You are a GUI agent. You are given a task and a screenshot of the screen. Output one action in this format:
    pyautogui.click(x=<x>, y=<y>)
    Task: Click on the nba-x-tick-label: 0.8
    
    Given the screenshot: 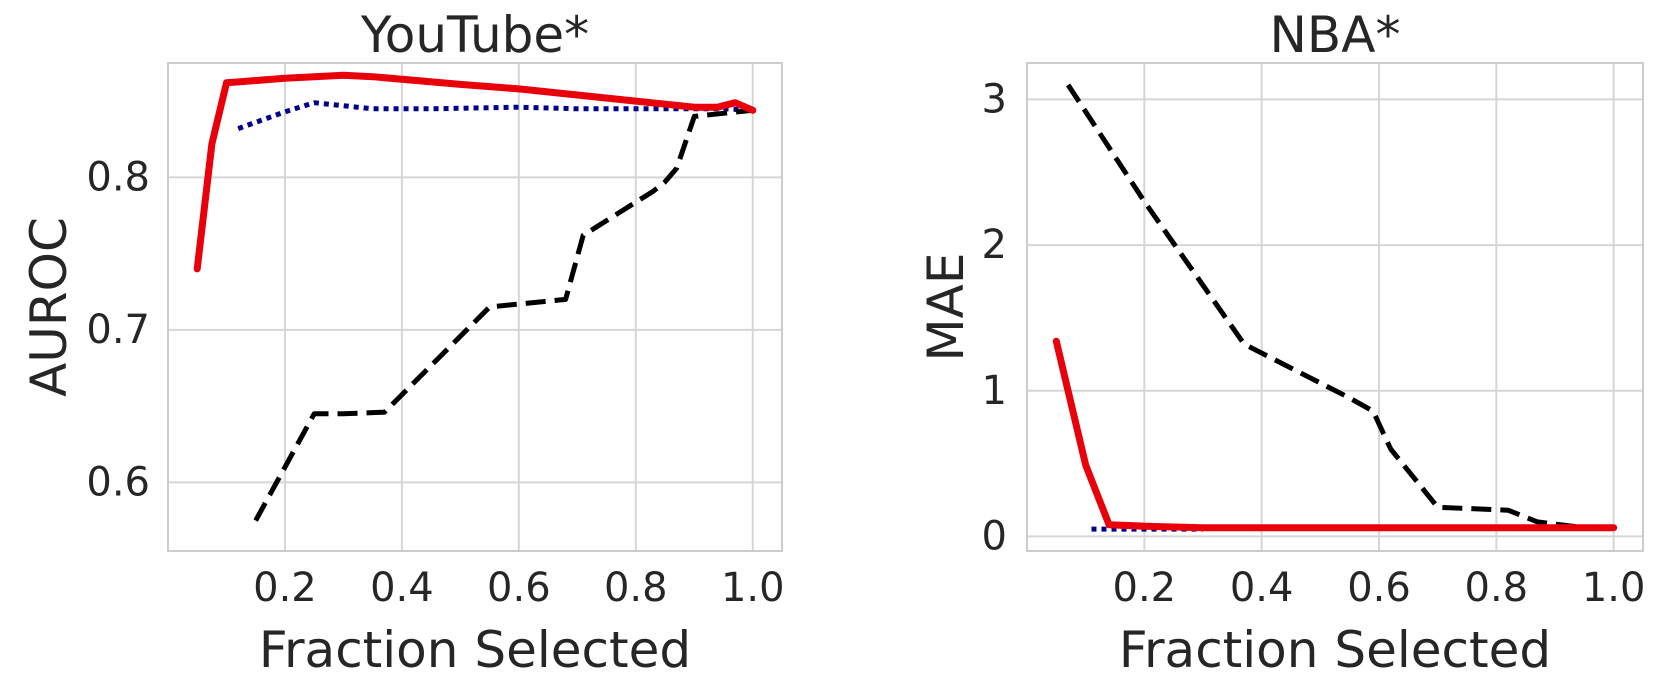 What is the action you would take?
    pyautogui.click(x=1497, y=588)
    